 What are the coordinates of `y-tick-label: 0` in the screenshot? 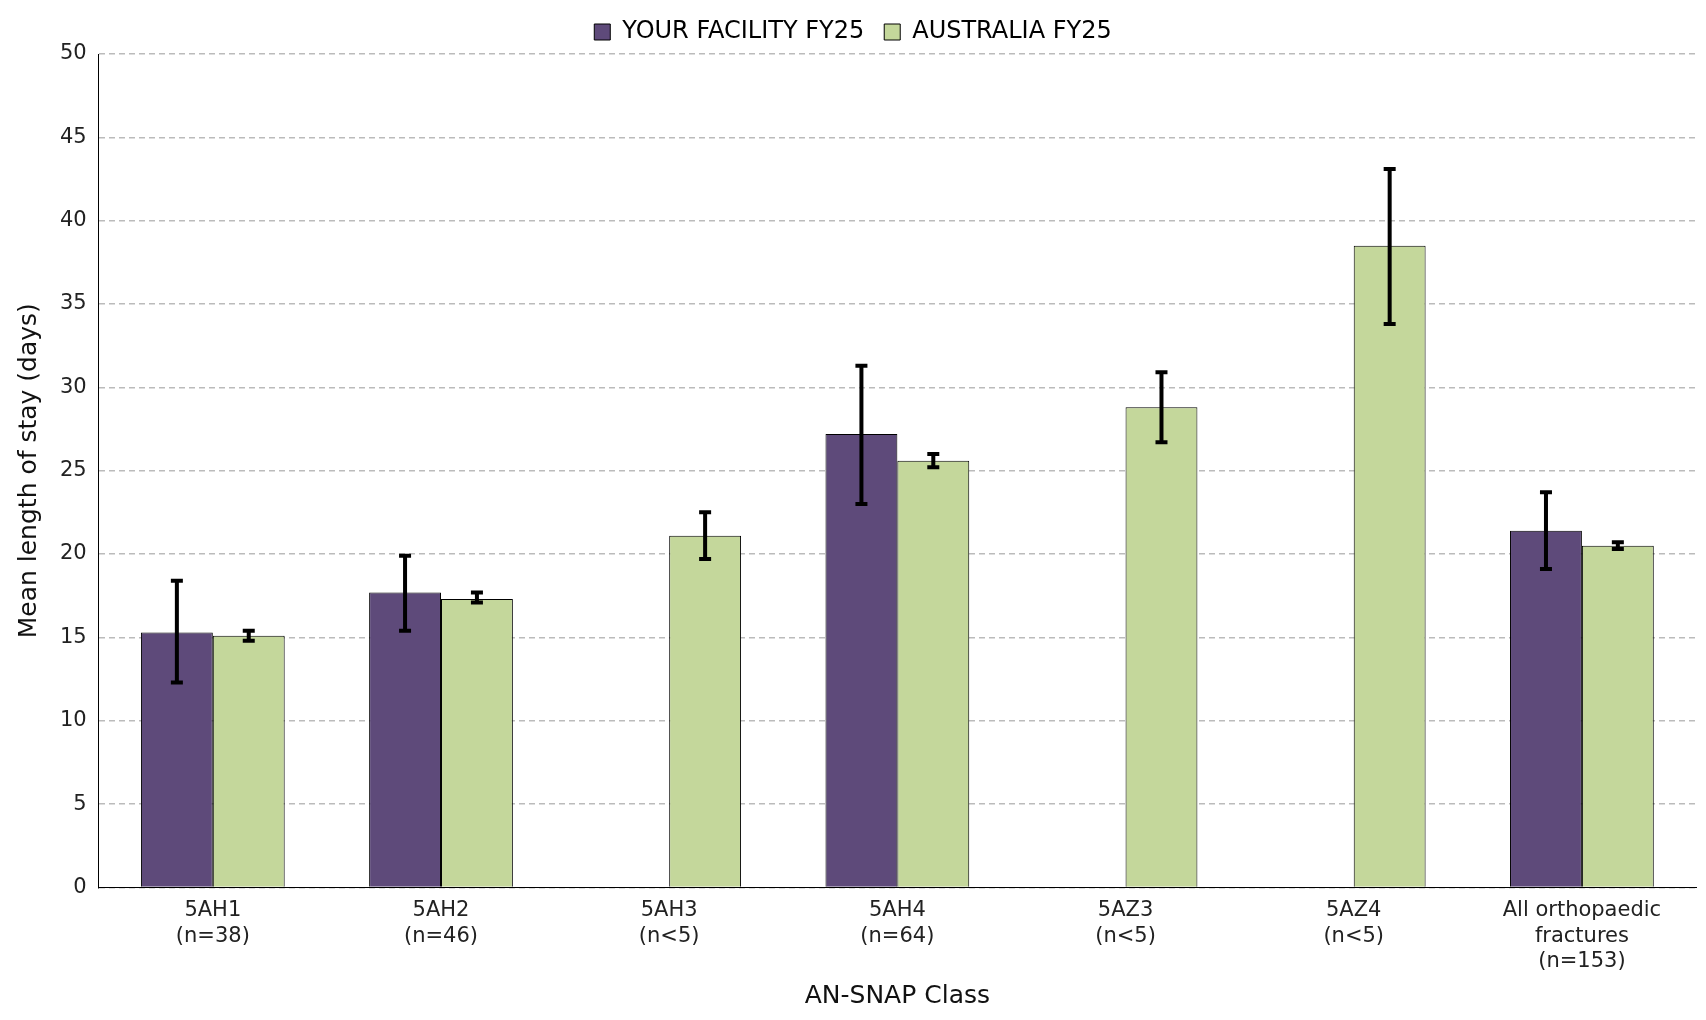 It's located at (80, 885).